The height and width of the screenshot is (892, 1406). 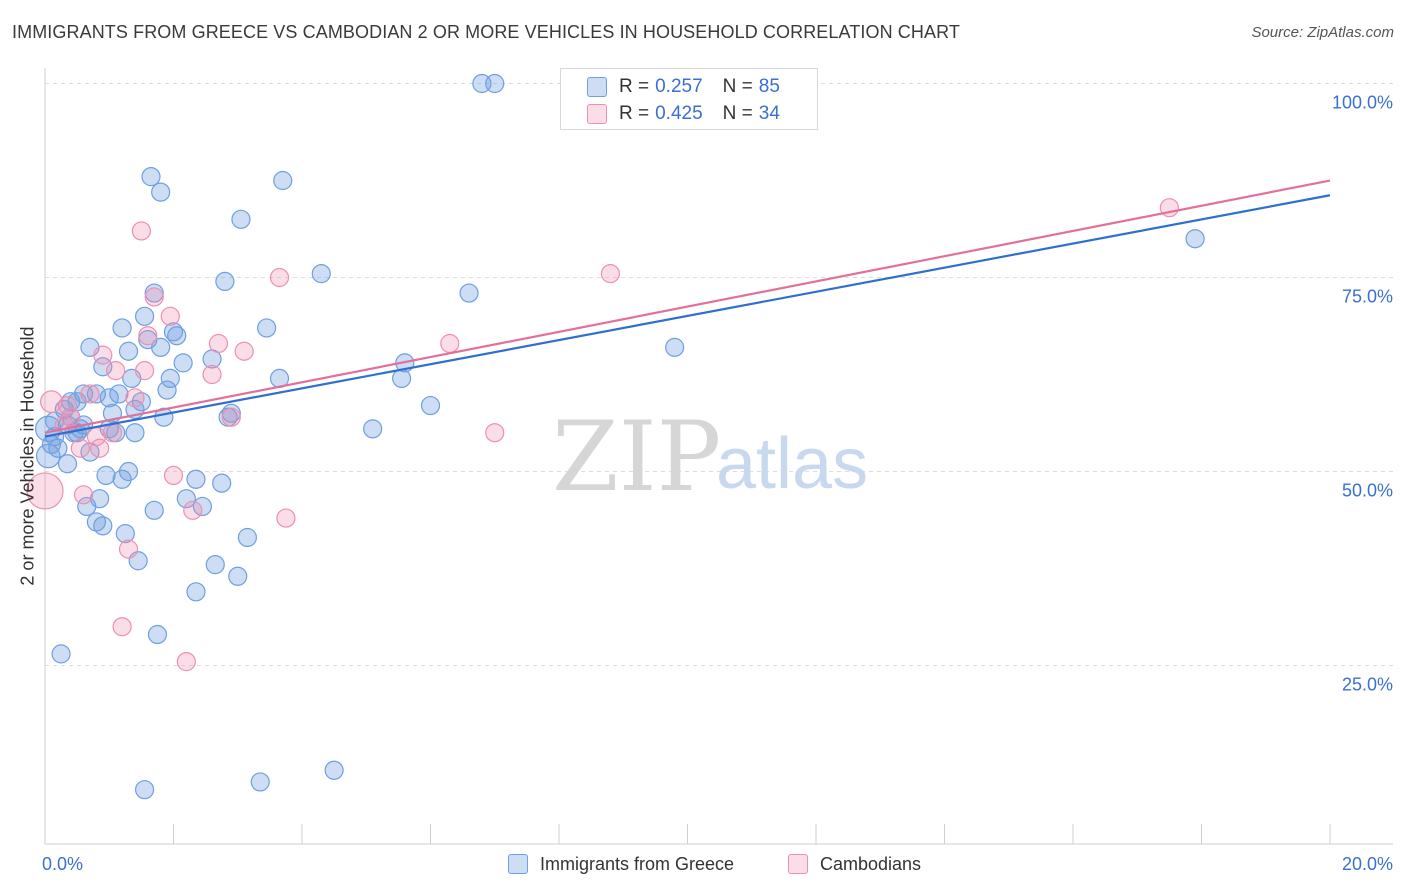 I want to click on y-tick-label: 75.0%, so click(x=1367, y=297).